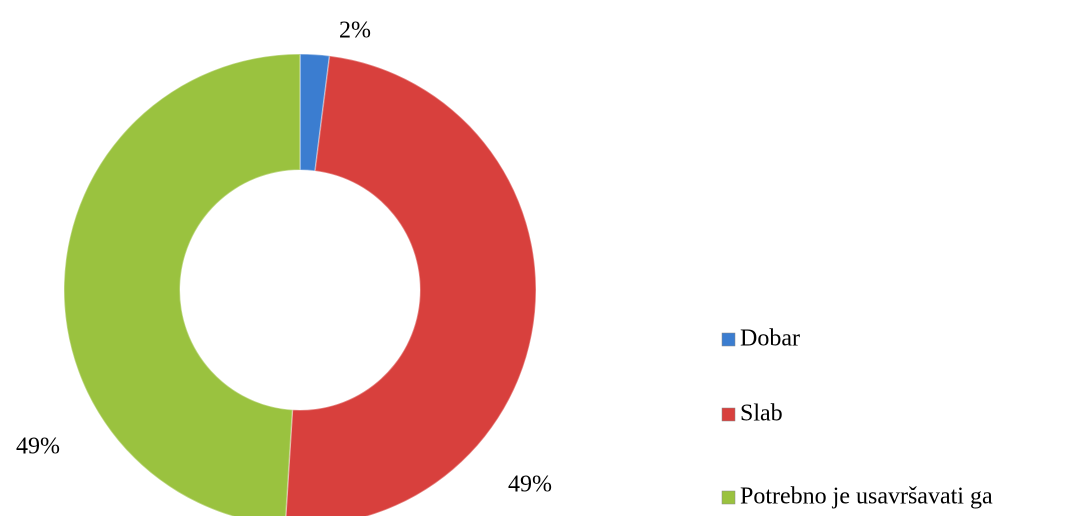 Image resolution: width=1084 pixels, height=516 pixels. What do you see at coordinates (355, 31) in the screenshot?
I see `data-label: 2%` at bounding box center [355, 31].